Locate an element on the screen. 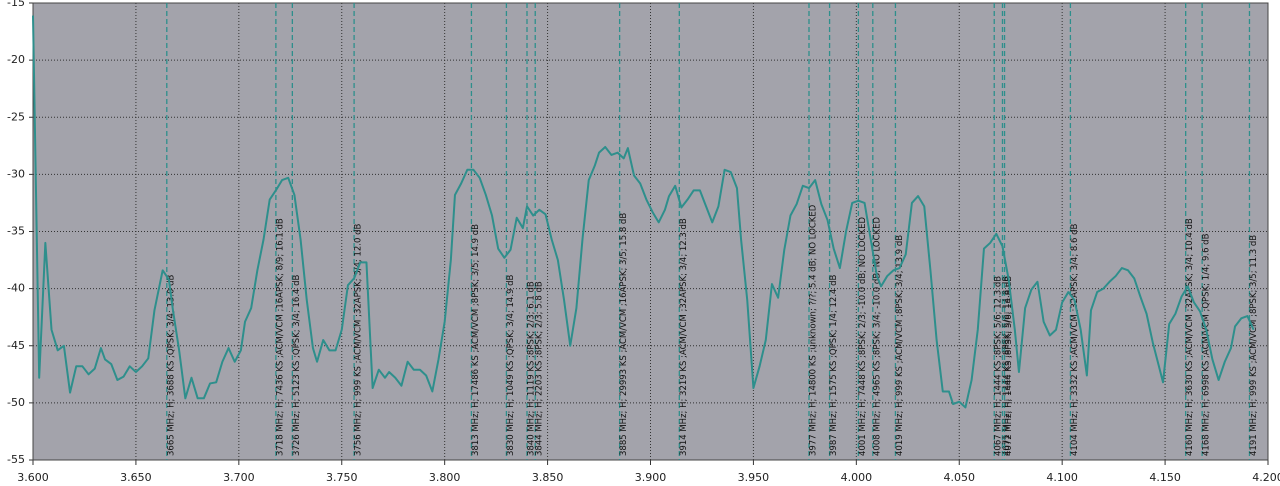 This screenshot has width=1280, height=486. x-tick-label: 4.150 is located at coordinates (1165, 477).